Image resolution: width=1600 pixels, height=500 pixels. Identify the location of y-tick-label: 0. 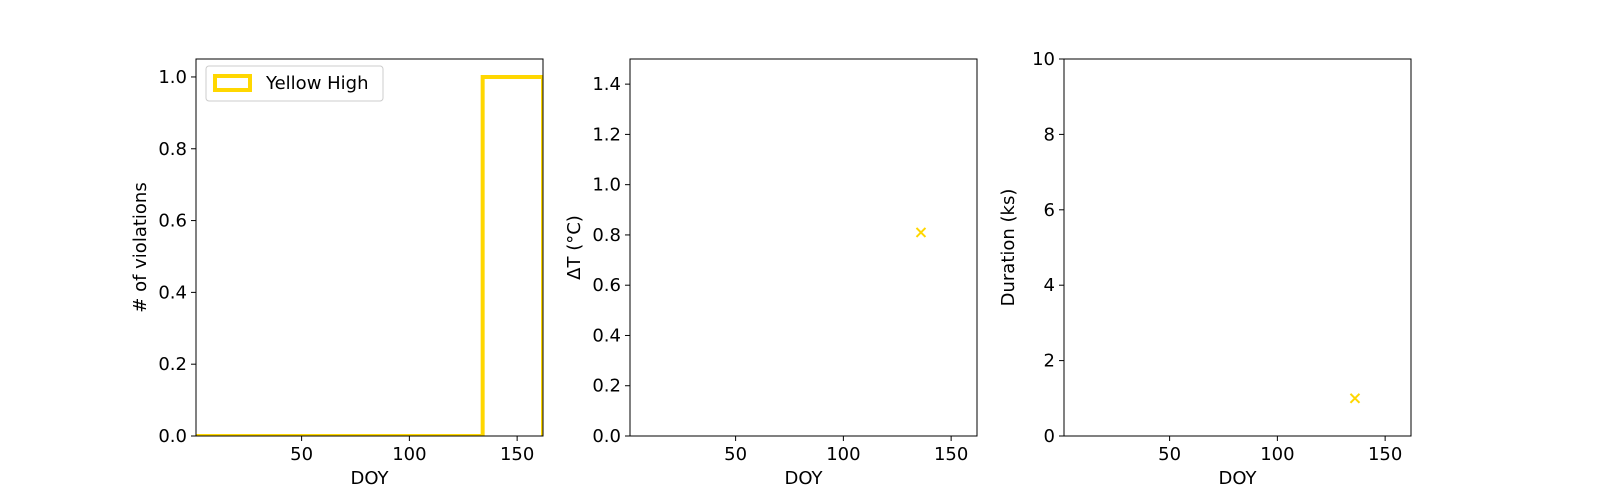
(1049, 436).